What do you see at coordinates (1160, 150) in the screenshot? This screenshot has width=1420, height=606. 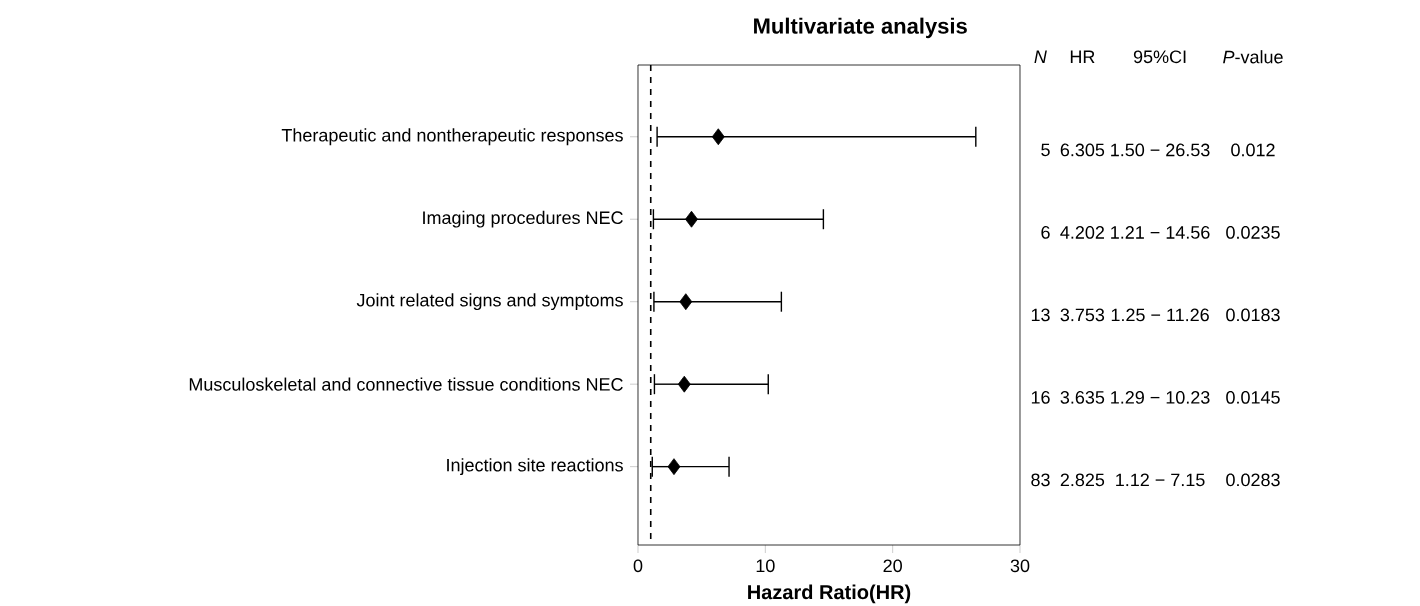 I see `text: 1.50 − 26.53` at bounding box center [1160, 150].